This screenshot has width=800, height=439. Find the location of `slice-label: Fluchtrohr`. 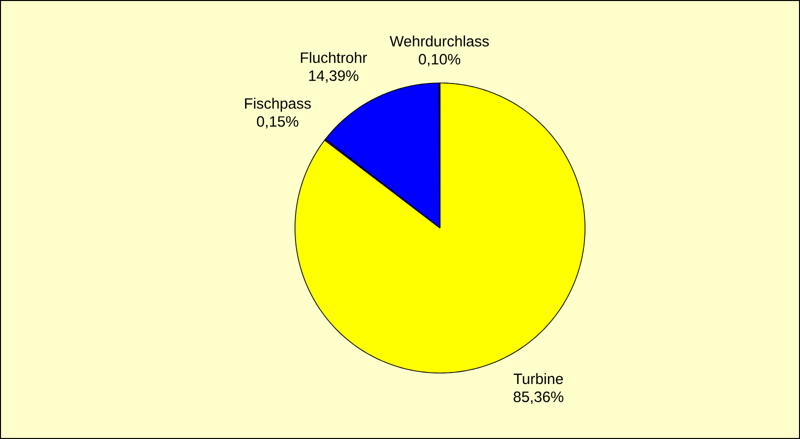

slice-label: Fluchtrohr is located at coordinates (333, 57).